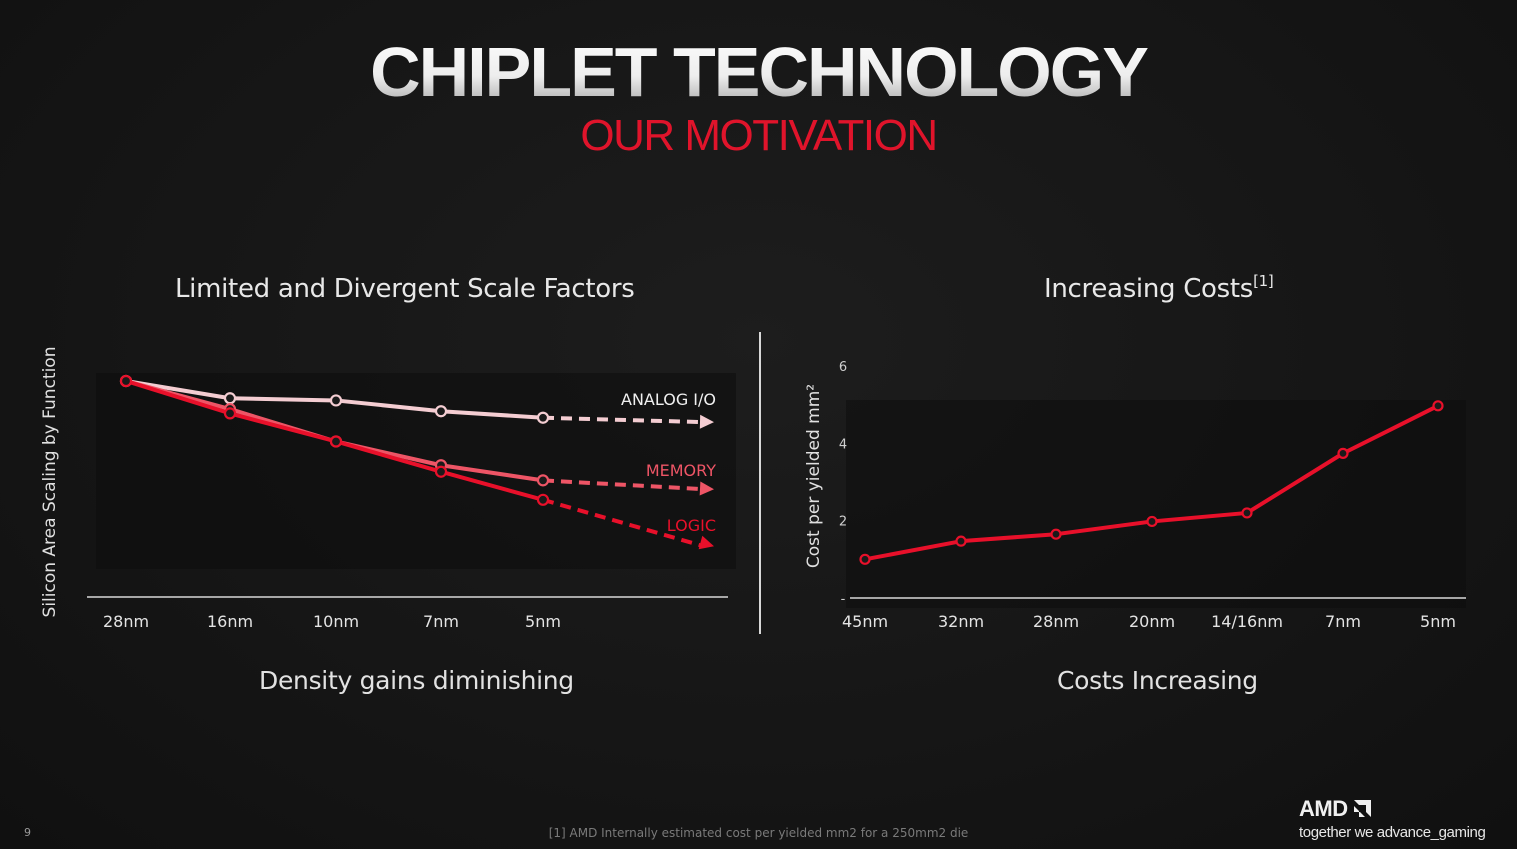 This screenshot has height=849, width=1517. What do you see at coordinates (1362, 808) in the screenshot?
I see `amd-arrow-icon` at bounding box center [1362, 808].